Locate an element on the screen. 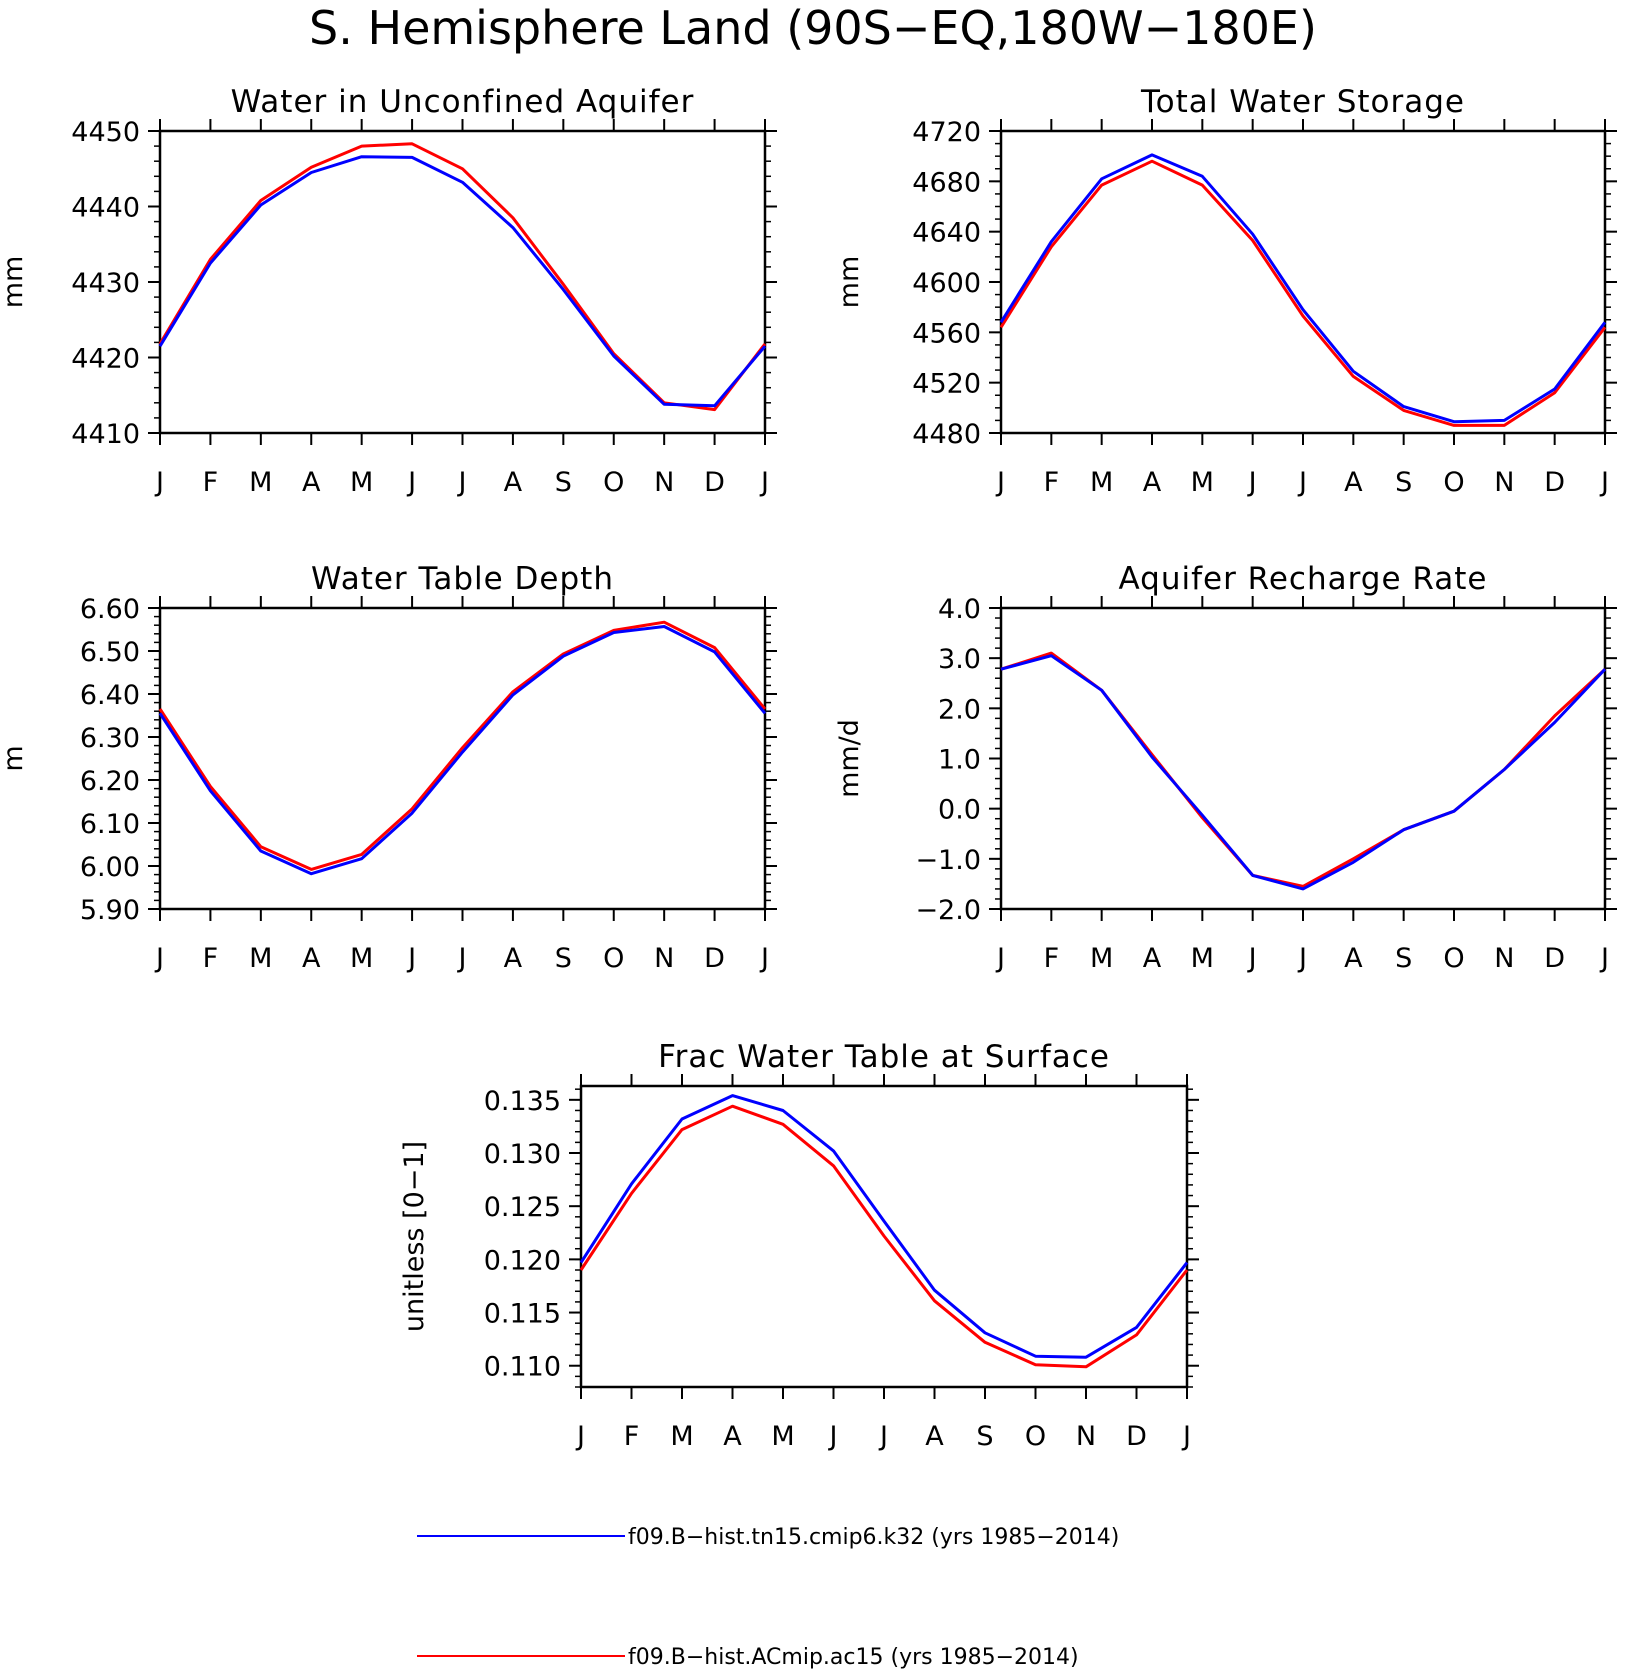 The width and height of the screenshot is (1626, 1672). y-tick-label: 4480 is located at coordinates (946, 434).